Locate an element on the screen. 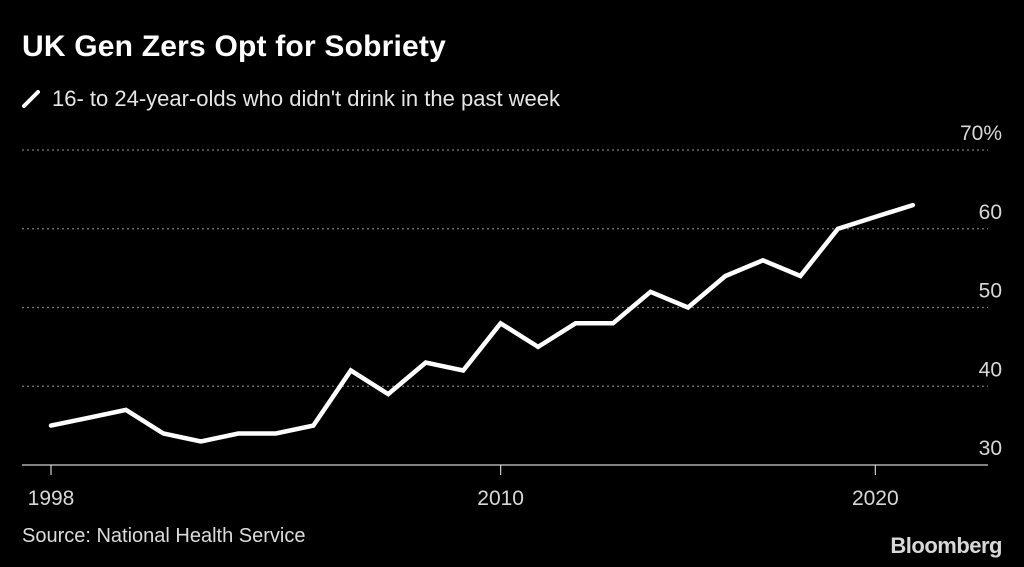 The image size is (1024, 567). chart-title: UK Gen Zers Opt for Sobriety is located at coordinates (234, 46).